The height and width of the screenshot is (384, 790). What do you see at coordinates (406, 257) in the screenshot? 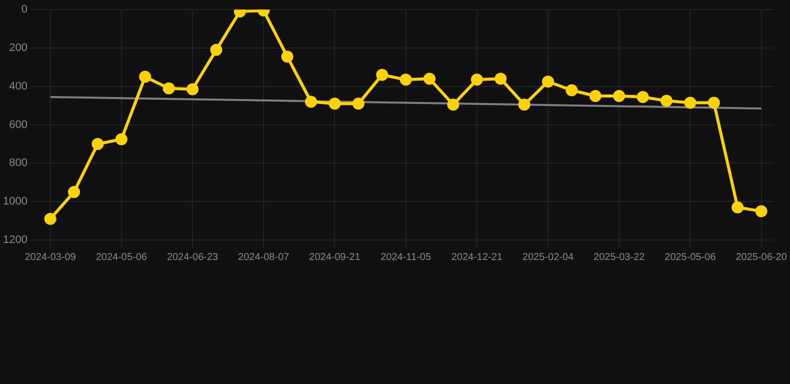
I see `x-tick-label: 2024-11-05` at bounding box center [406, 257].